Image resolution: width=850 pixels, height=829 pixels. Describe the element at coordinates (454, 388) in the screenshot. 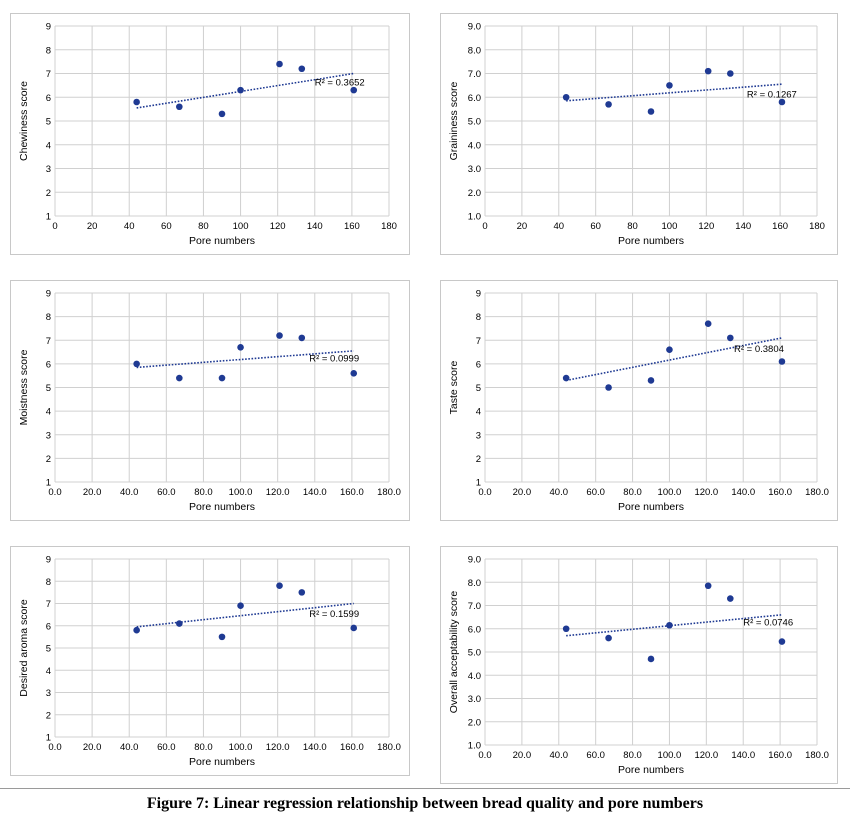

I see `y-axis-label: Taste score` at that location.